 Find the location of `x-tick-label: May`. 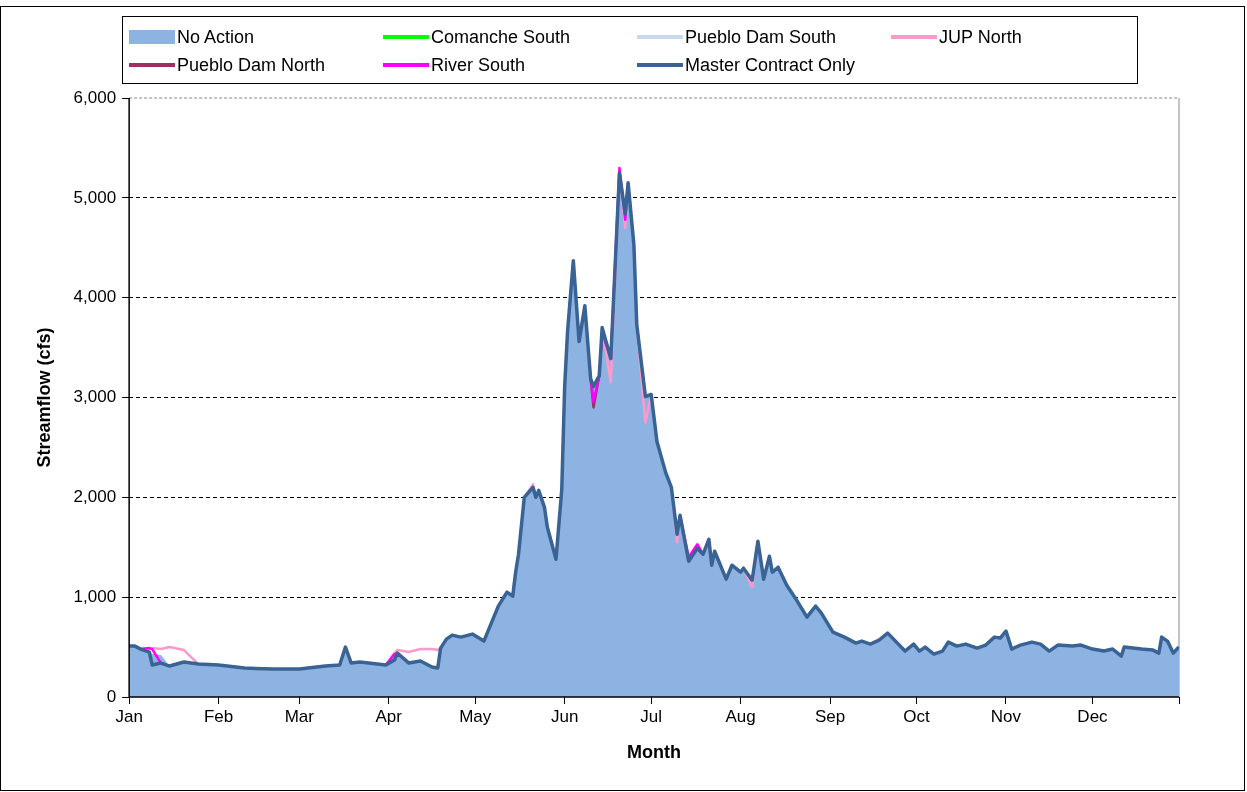

x-tick-label: May is located at coordinates (475, 716).